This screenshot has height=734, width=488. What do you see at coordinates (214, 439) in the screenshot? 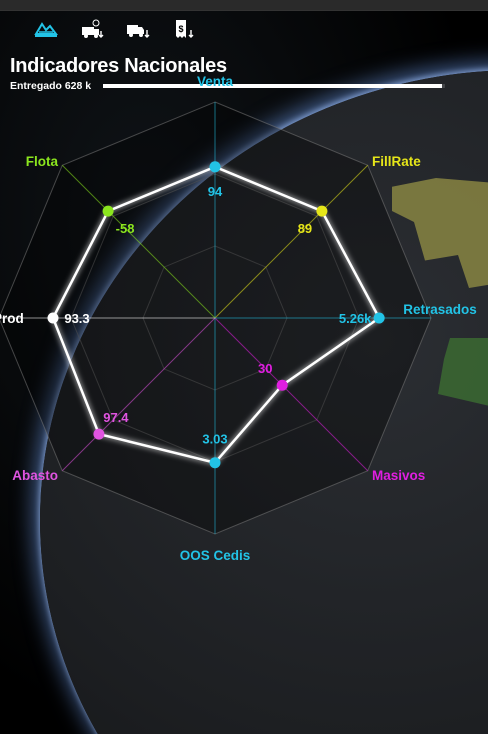
I see `radar-value-label: 3.03` at bounding box center [214, 439].